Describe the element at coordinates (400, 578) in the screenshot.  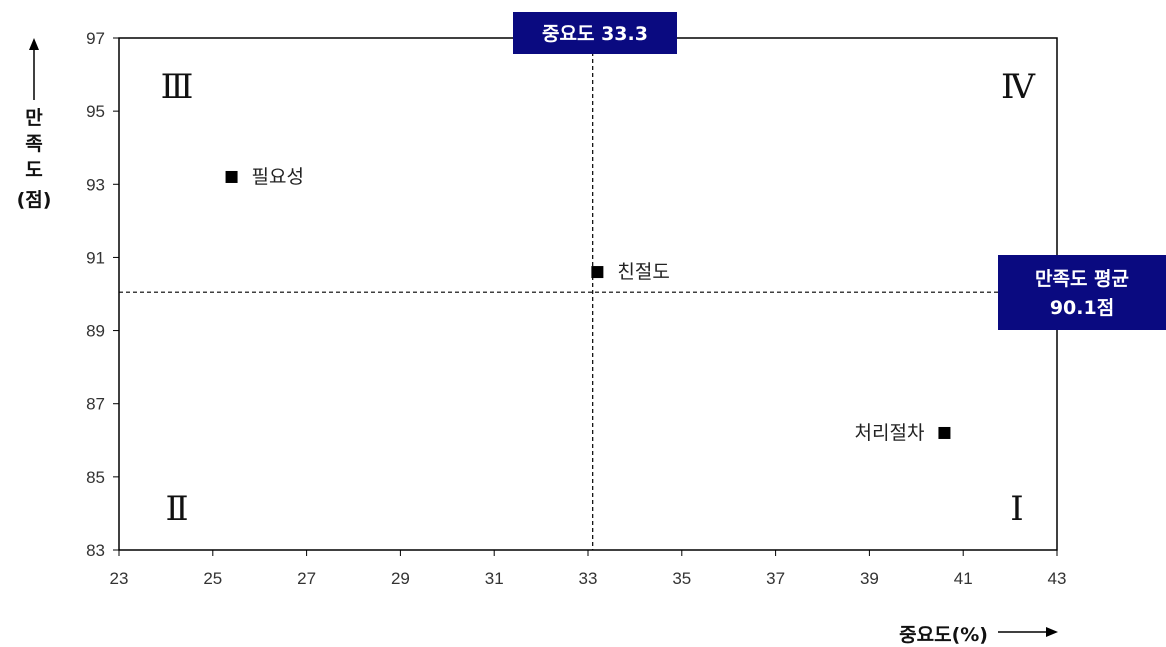
I see `x-tick-label: 29` at that location.